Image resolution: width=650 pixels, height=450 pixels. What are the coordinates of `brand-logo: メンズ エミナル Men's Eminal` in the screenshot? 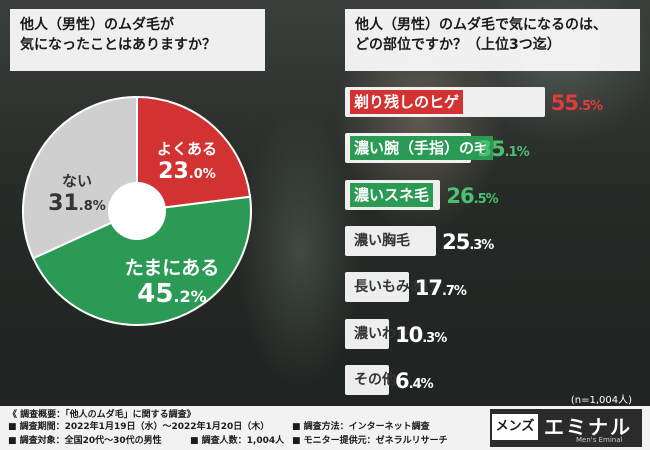 It's located at (566, 428).